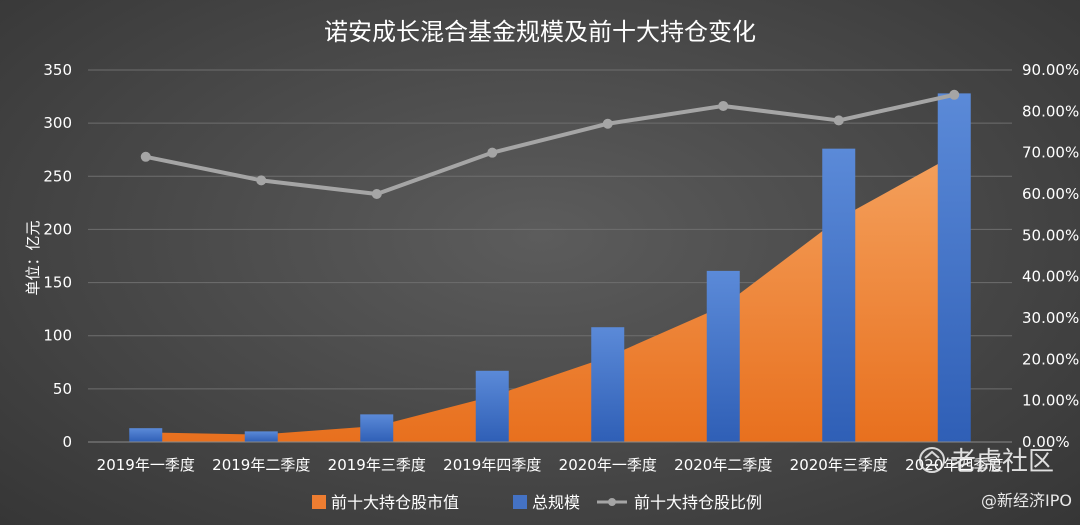 The width and height of the screenshot is (1080, 525). I want to click on legend-item-bar: 总规模, so click(546, 502).